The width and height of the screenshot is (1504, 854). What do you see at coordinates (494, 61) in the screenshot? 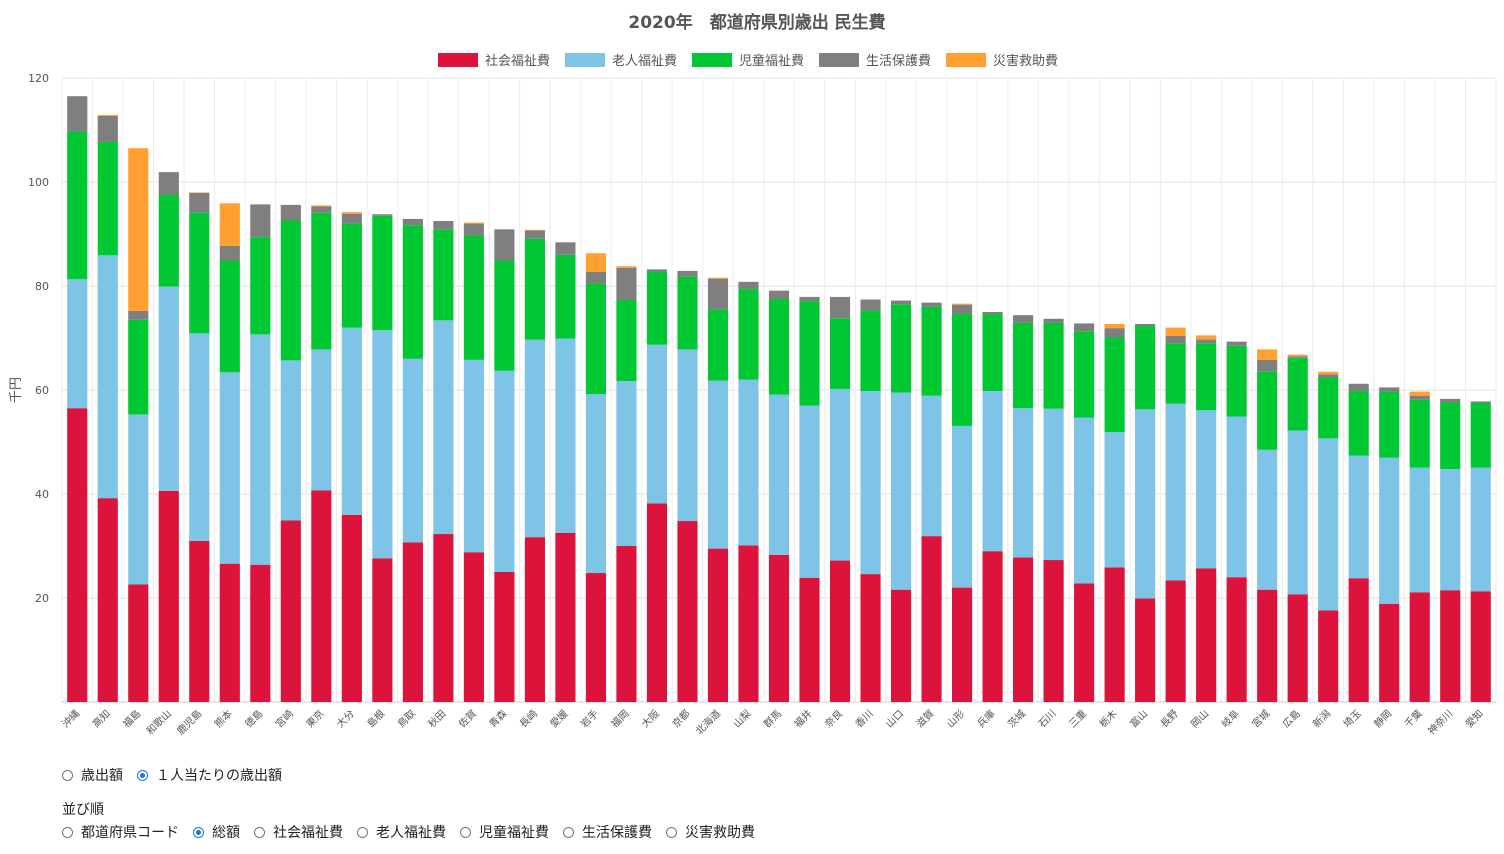
I see `legend-item-1: 社会福祉費` at bounding box center [494, 61].